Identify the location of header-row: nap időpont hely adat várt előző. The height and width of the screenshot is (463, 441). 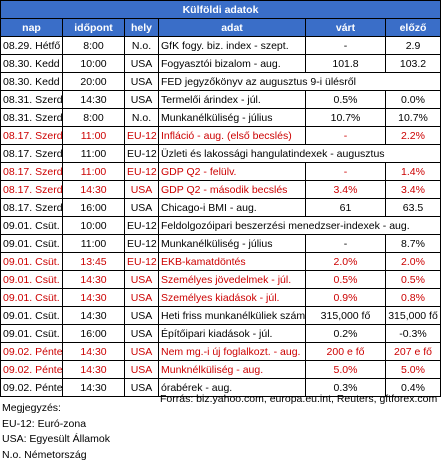
(220, 27).